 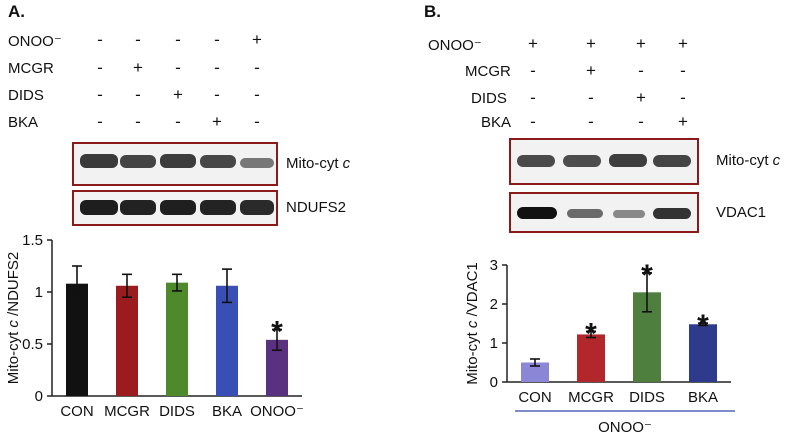 I want to click on panel-a-condition-dids: DIDS, so click(x=26, y=95).